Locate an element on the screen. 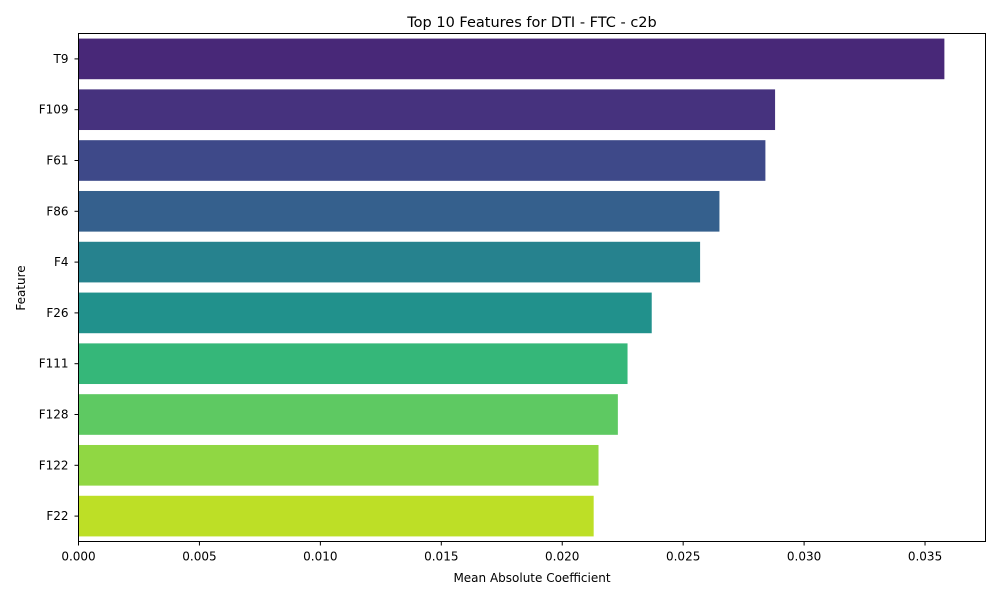 The height and width of the screenshot is (600, 1000). y-tick-label: F111 is located at coordinates (54, 364).